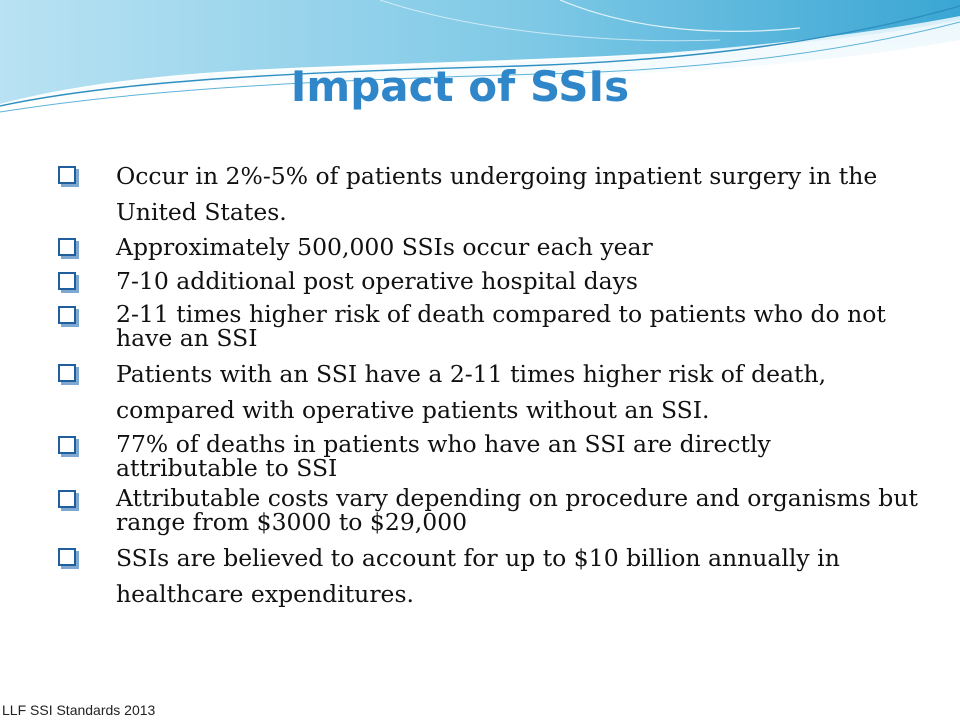  I want to click on slide-title: Impact of SSIs, so click(460, 86).